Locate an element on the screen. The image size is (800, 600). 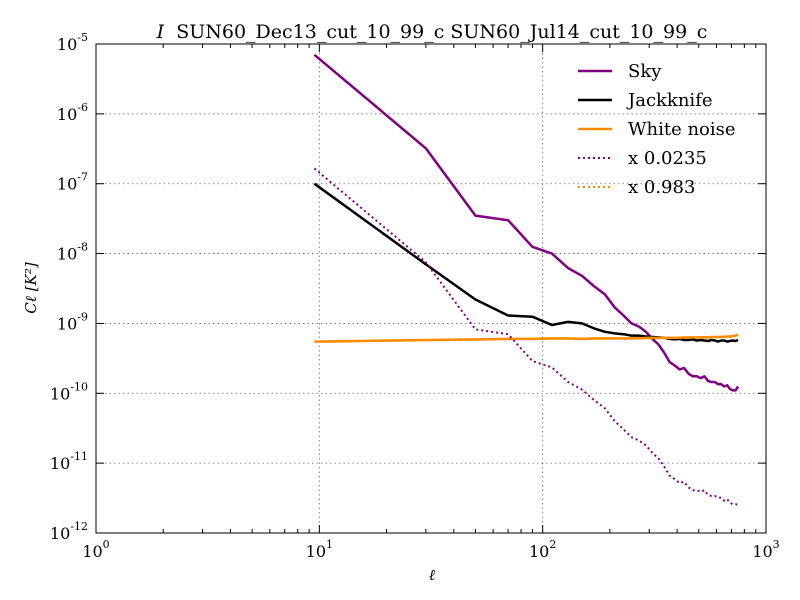
x-tick-label: 10¹ is located at coordinates (319, 549).